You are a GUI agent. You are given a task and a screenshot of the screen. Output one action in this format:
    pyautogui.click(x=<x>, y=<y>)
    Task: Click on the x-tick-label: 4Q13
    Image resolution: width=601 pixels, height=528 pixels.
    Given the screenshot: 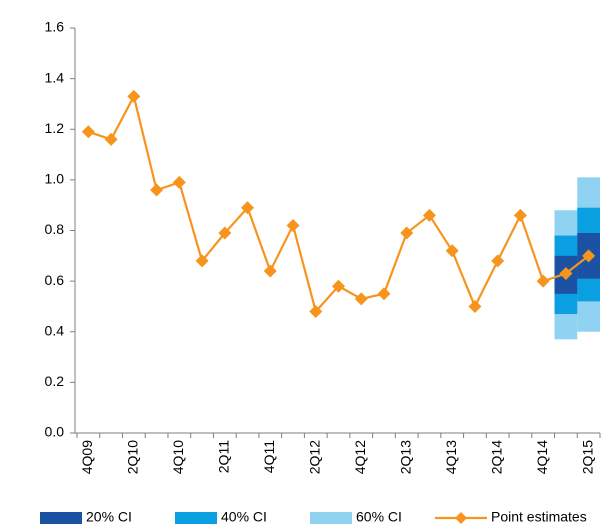 What is the action you would take?
    pyautogui.click(x=451, y=457)
    